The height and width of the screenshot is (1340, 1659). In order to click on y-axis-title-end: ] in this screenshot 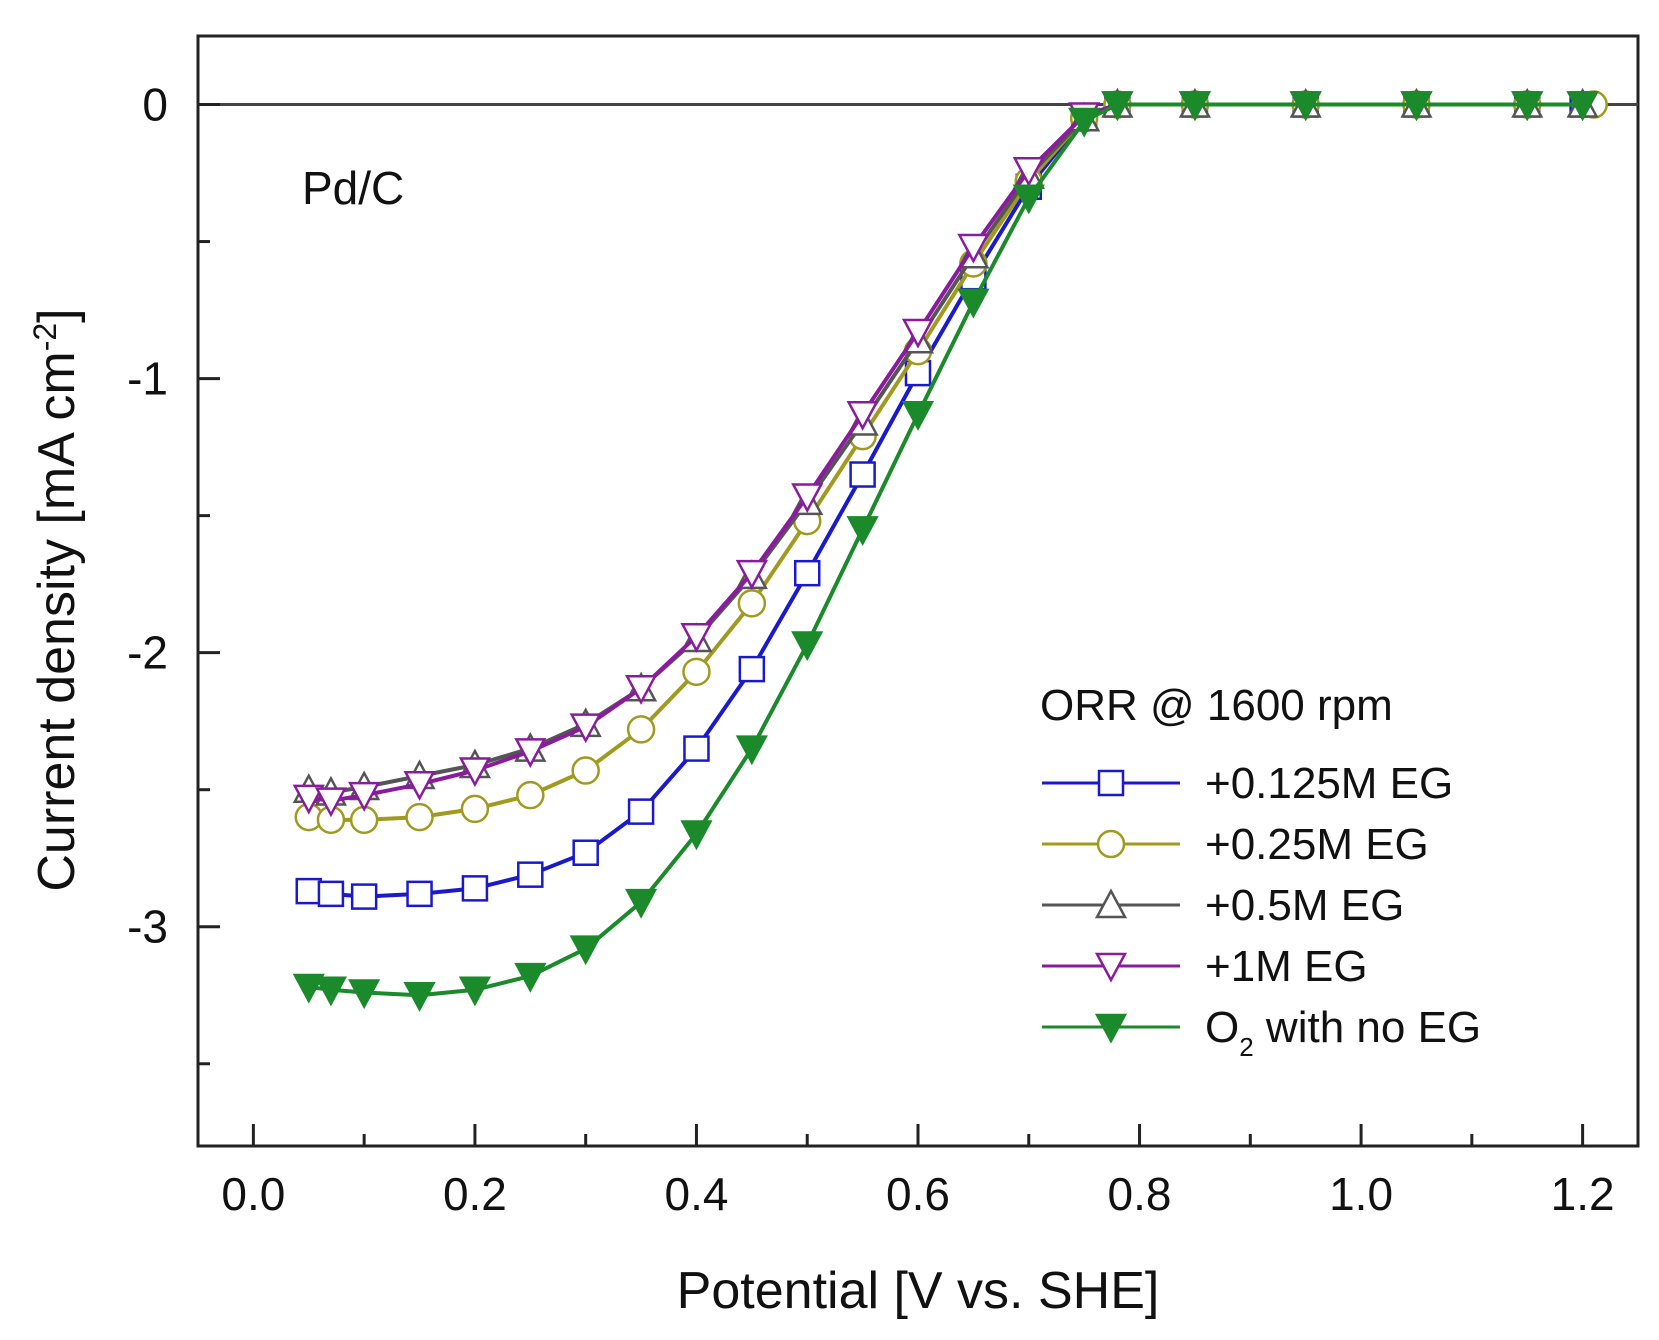, I will do `click(57, 315)`.